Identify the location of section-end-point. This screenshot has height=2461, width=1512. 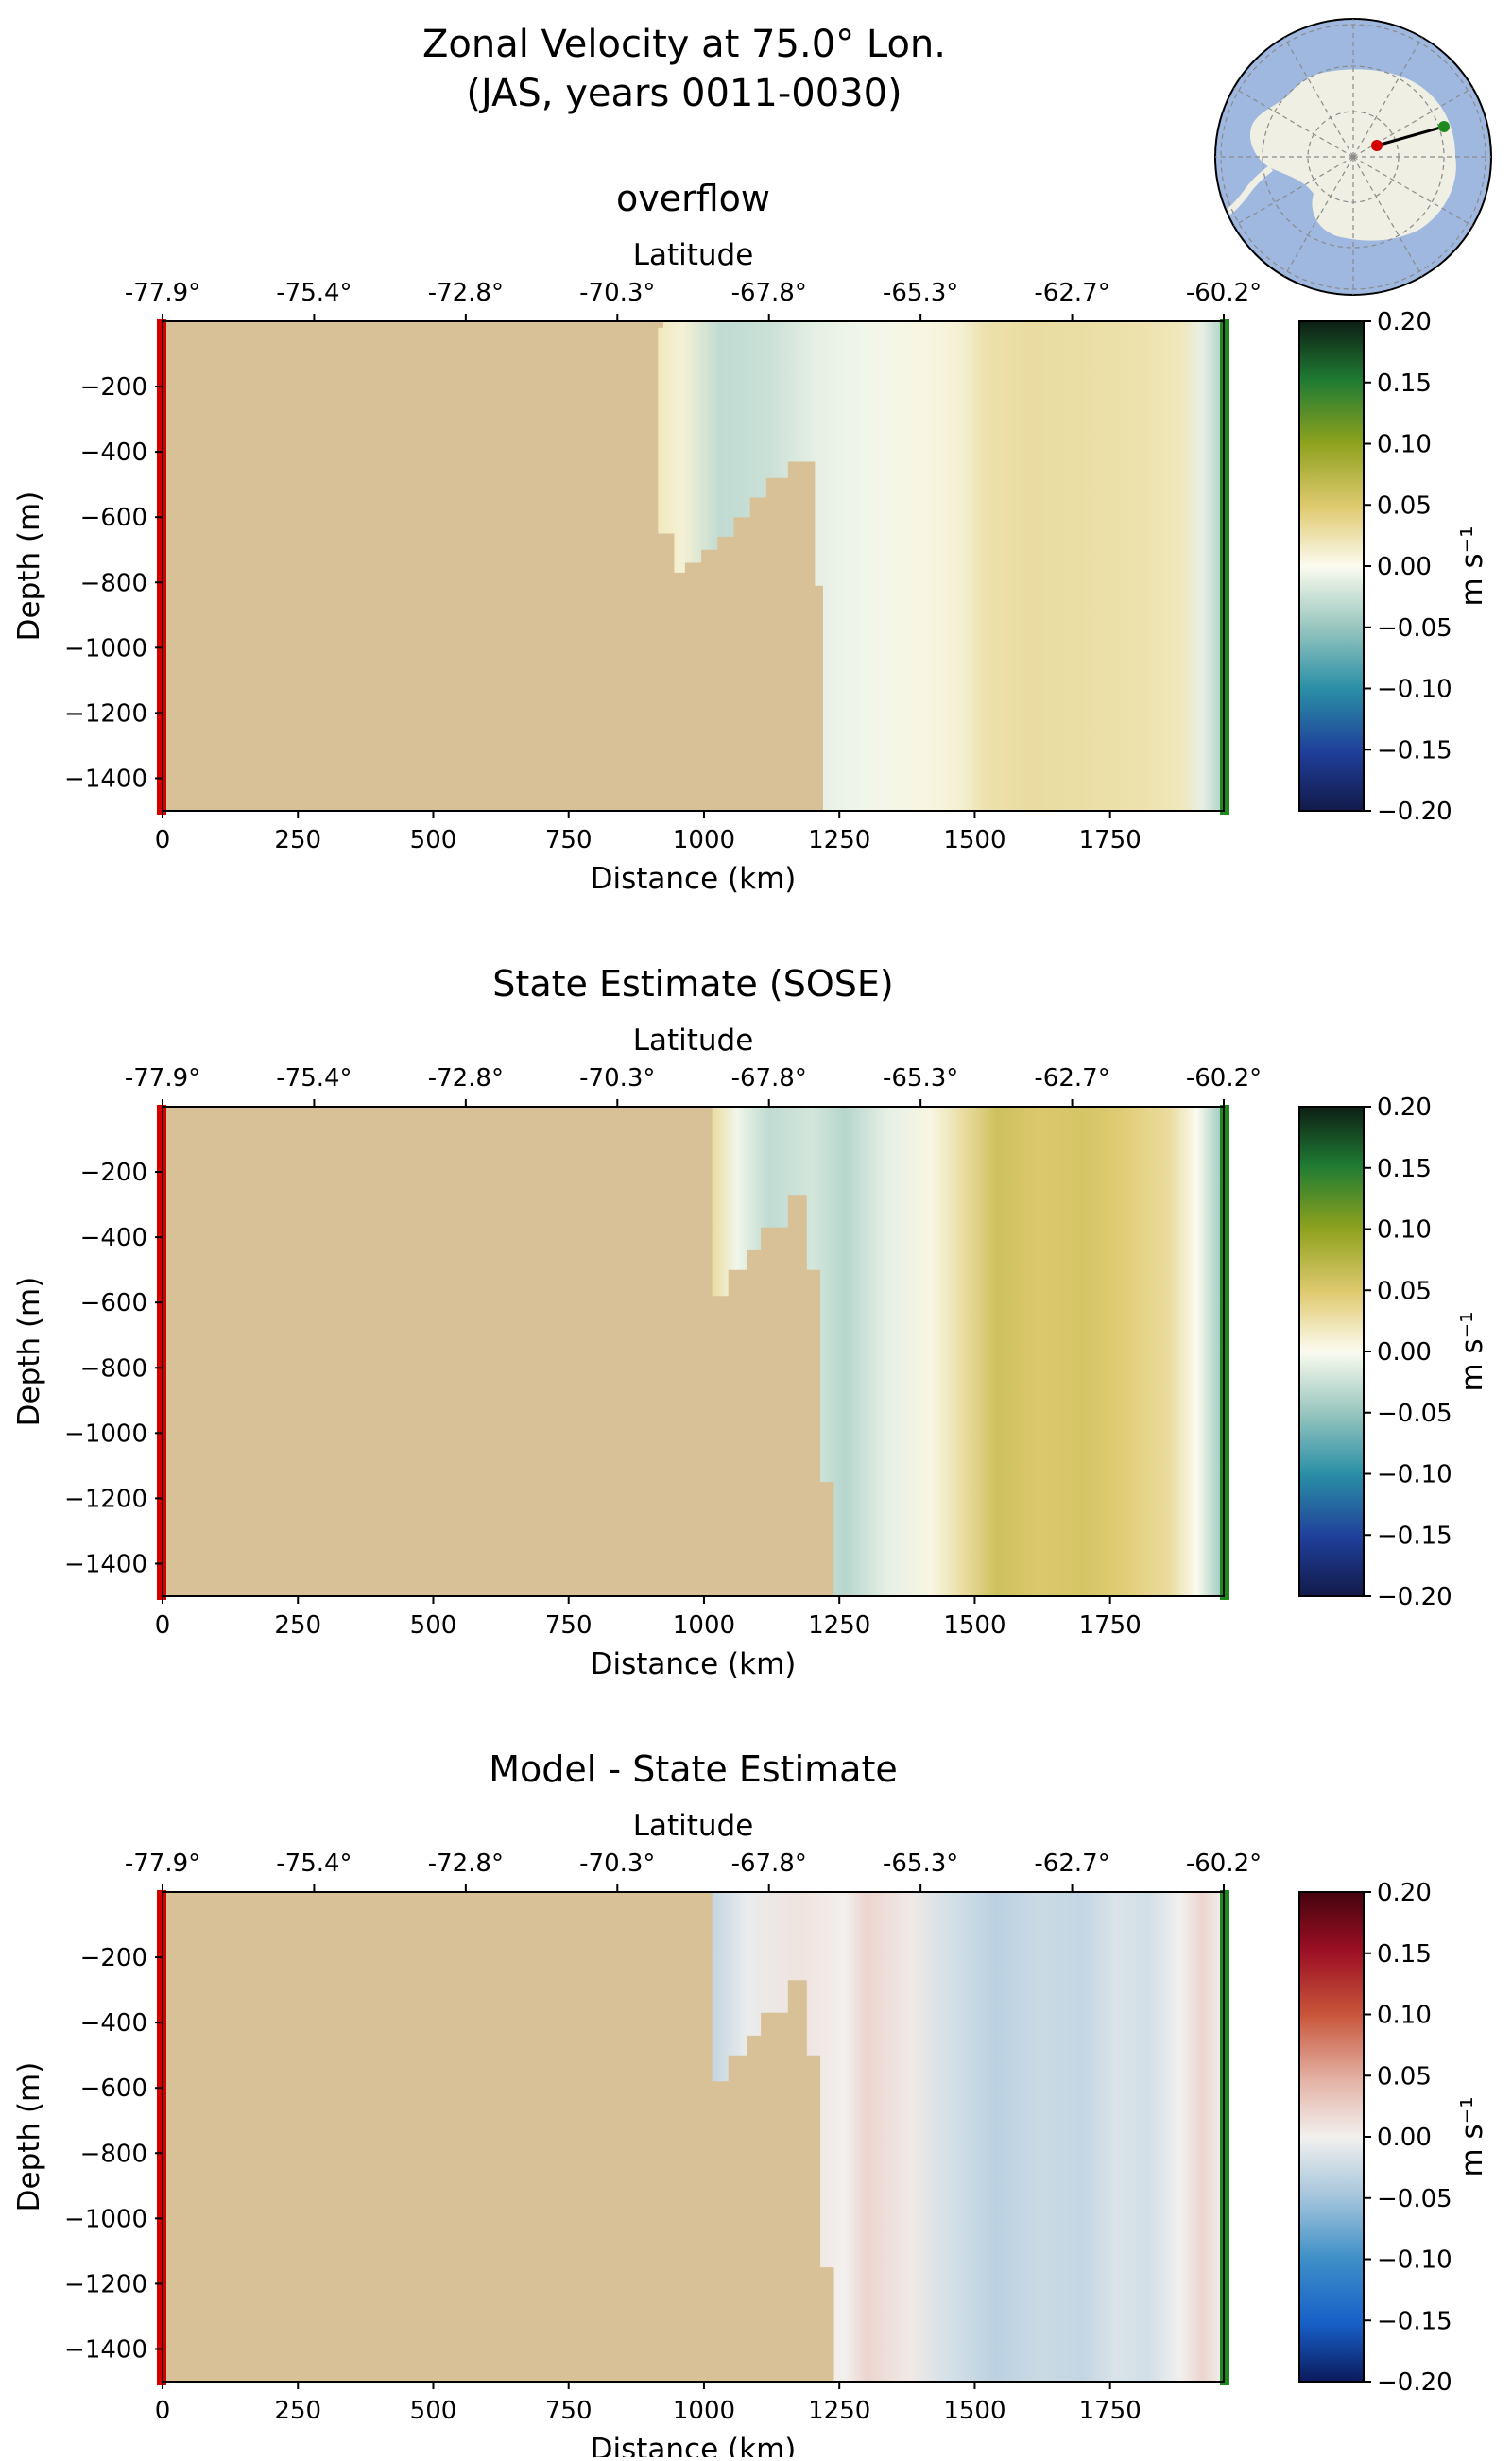
(1444, 126).